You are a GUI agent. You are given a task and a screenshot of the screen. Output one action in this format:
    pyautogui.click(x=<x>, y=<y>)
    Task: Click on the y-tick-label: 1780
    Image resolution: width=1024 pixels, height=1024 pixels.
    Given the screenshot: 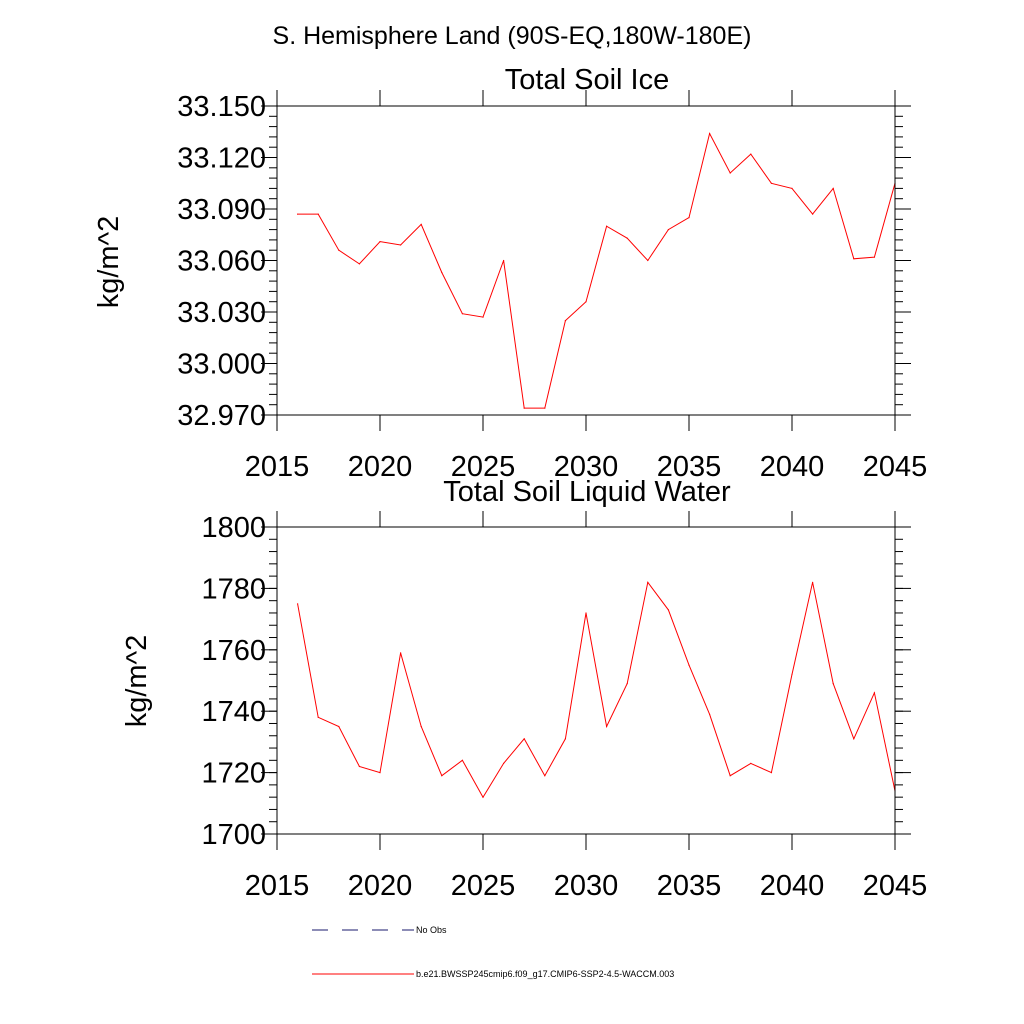 What is the action you would take?
    pyautogui.click(x=233, y=589)
    